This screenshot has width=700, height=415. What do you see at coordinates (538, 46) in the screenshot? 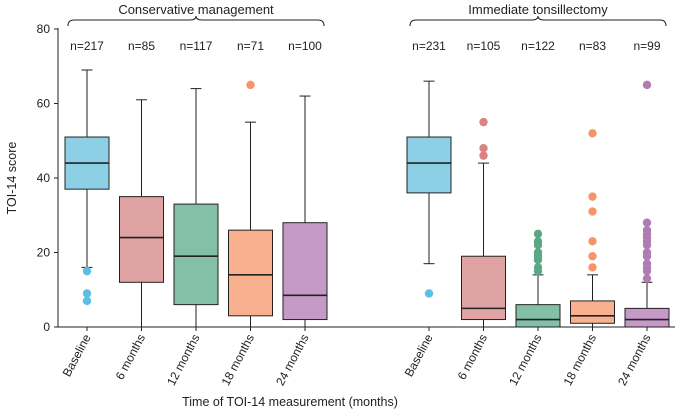
I see `sample-size-label: n=122` at bounding box center [538, 46].